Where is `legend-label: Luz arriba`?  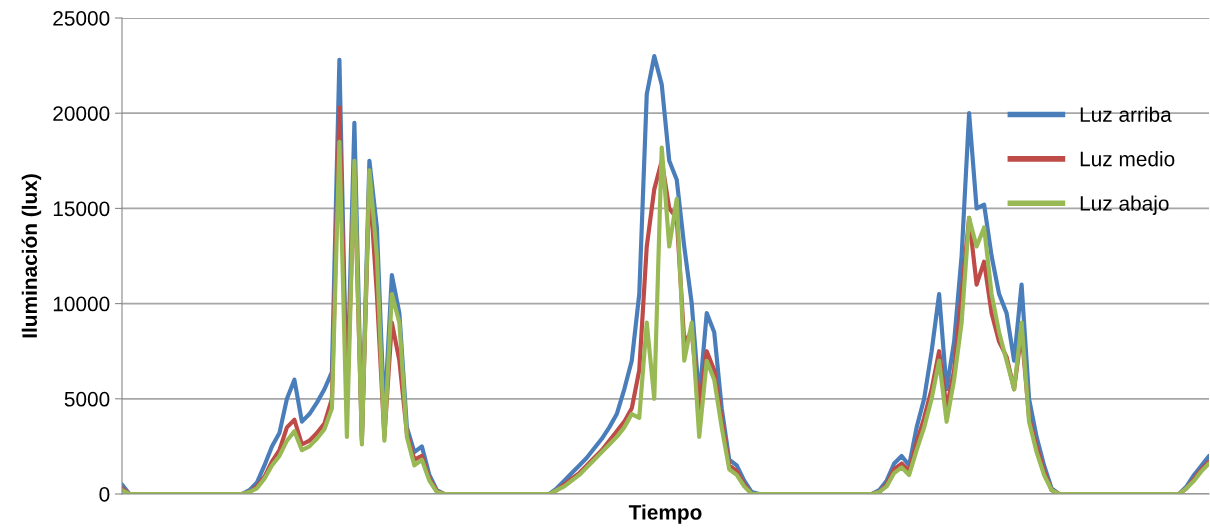
legend-label: Luz arriba is located at coordinates (1126, 114).